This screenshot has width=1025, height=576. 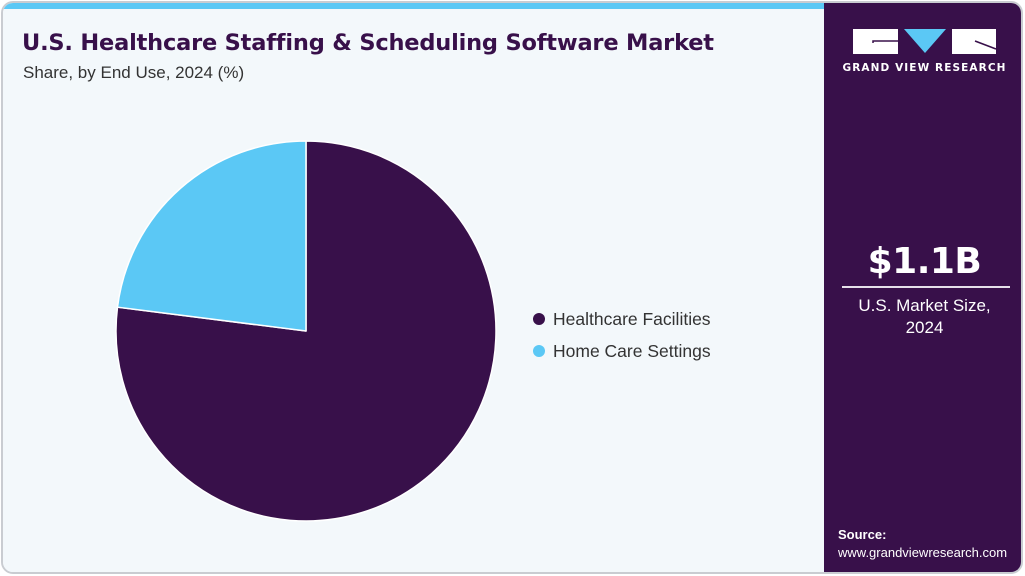 I want to click on divider, so click(x=926, y=287).